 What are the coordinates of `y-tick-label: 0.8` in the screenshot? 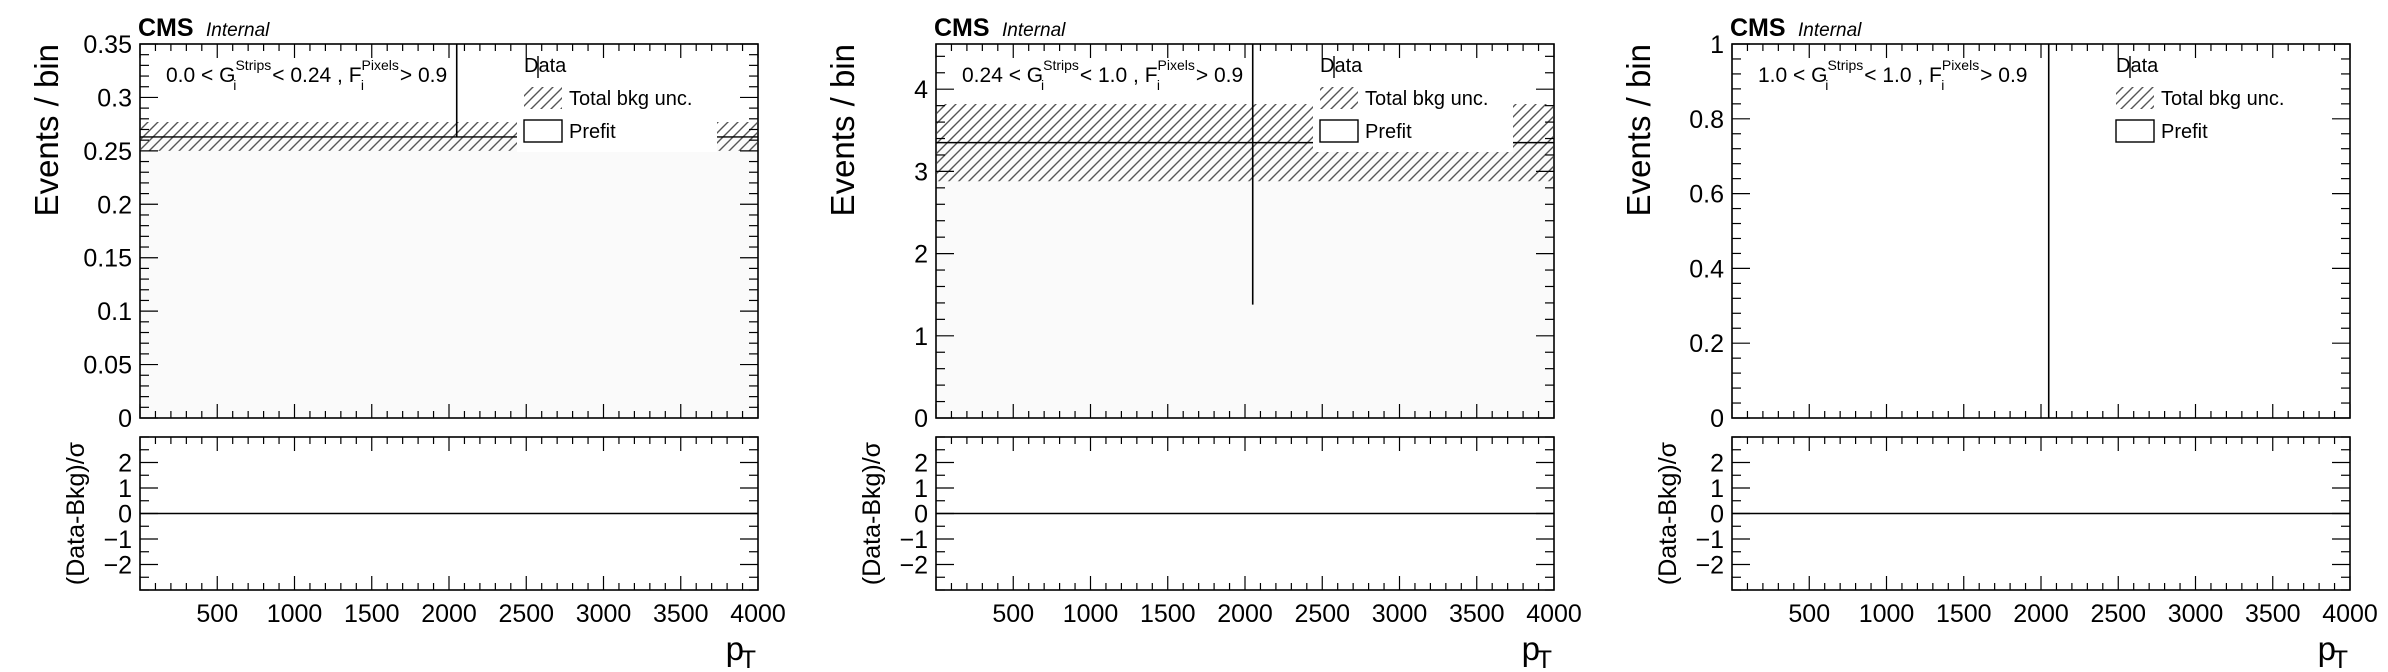 It's located at (1706, 120).